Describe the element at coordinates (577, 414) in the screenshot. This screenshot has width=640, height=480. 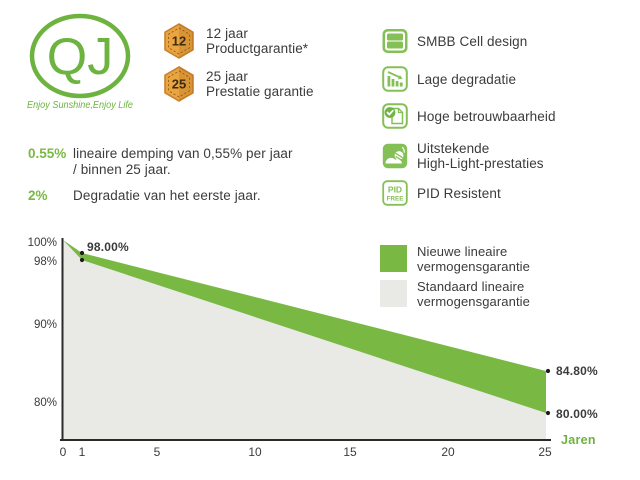
I see `annotation-year25-std: 80.00%` at that location.